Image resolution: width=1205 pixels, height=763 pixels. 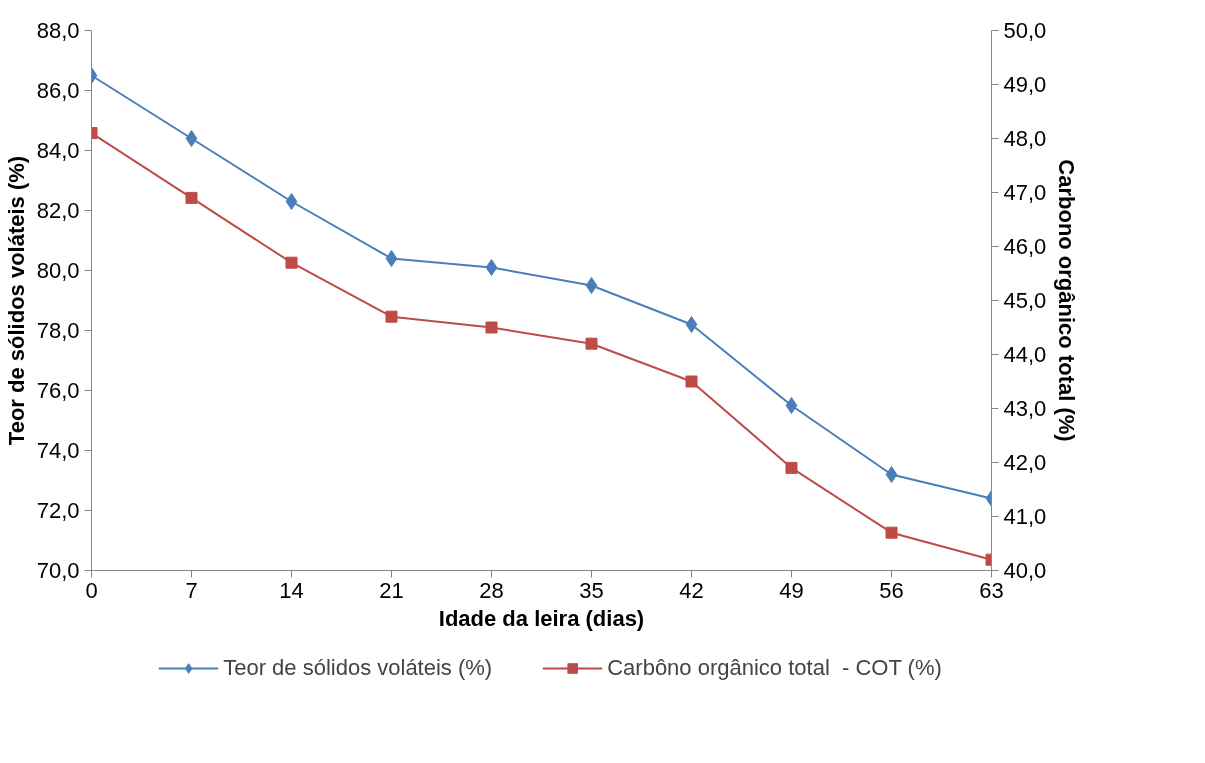 I want to click on y-tick-label: 86,0, so click(x=58, y=90).